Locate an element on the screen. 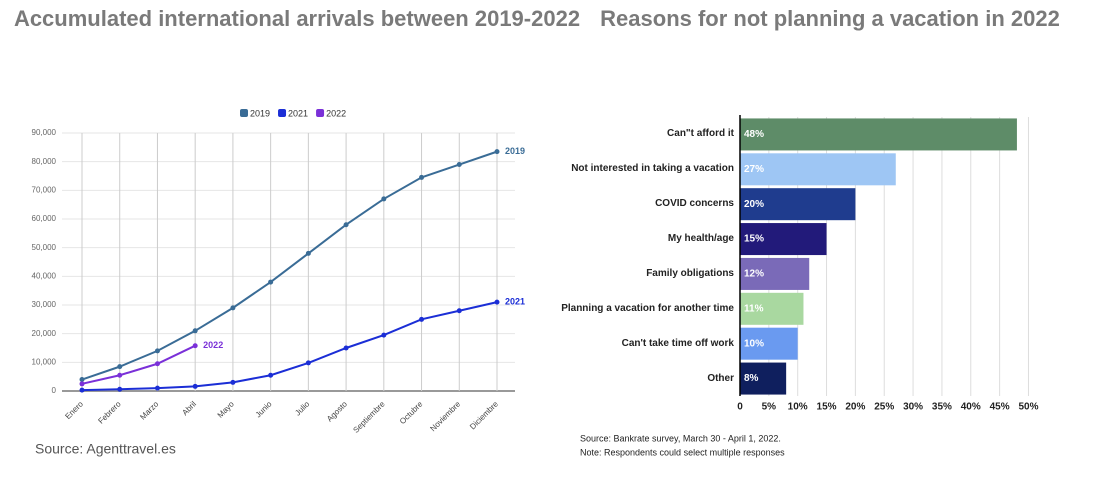 The height and width of the screenshot is (477, 1100). x-tick-label: 40% is located at coordinates (971, 407).